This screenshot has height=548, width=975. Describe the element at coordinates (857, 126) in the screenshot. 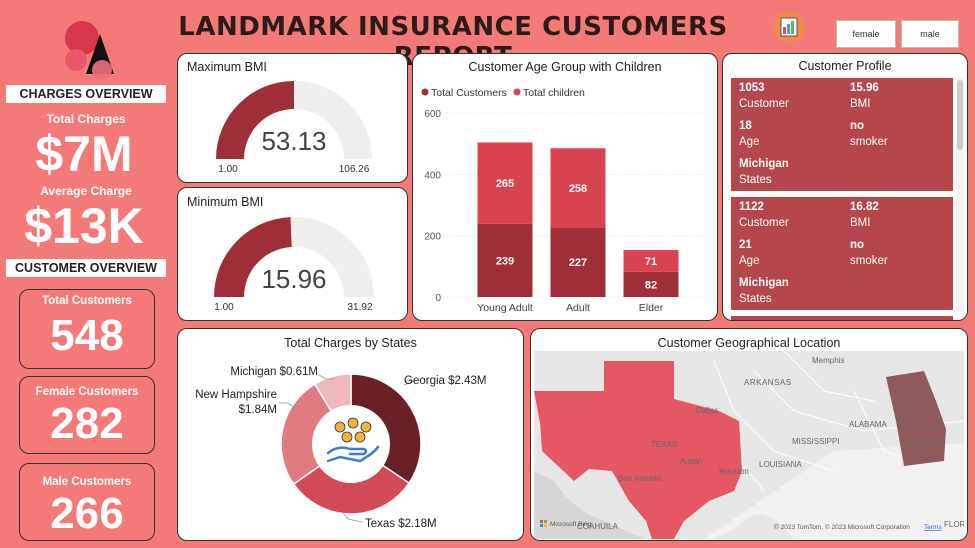

I see `profile-1-smoker-value: no` at that location.